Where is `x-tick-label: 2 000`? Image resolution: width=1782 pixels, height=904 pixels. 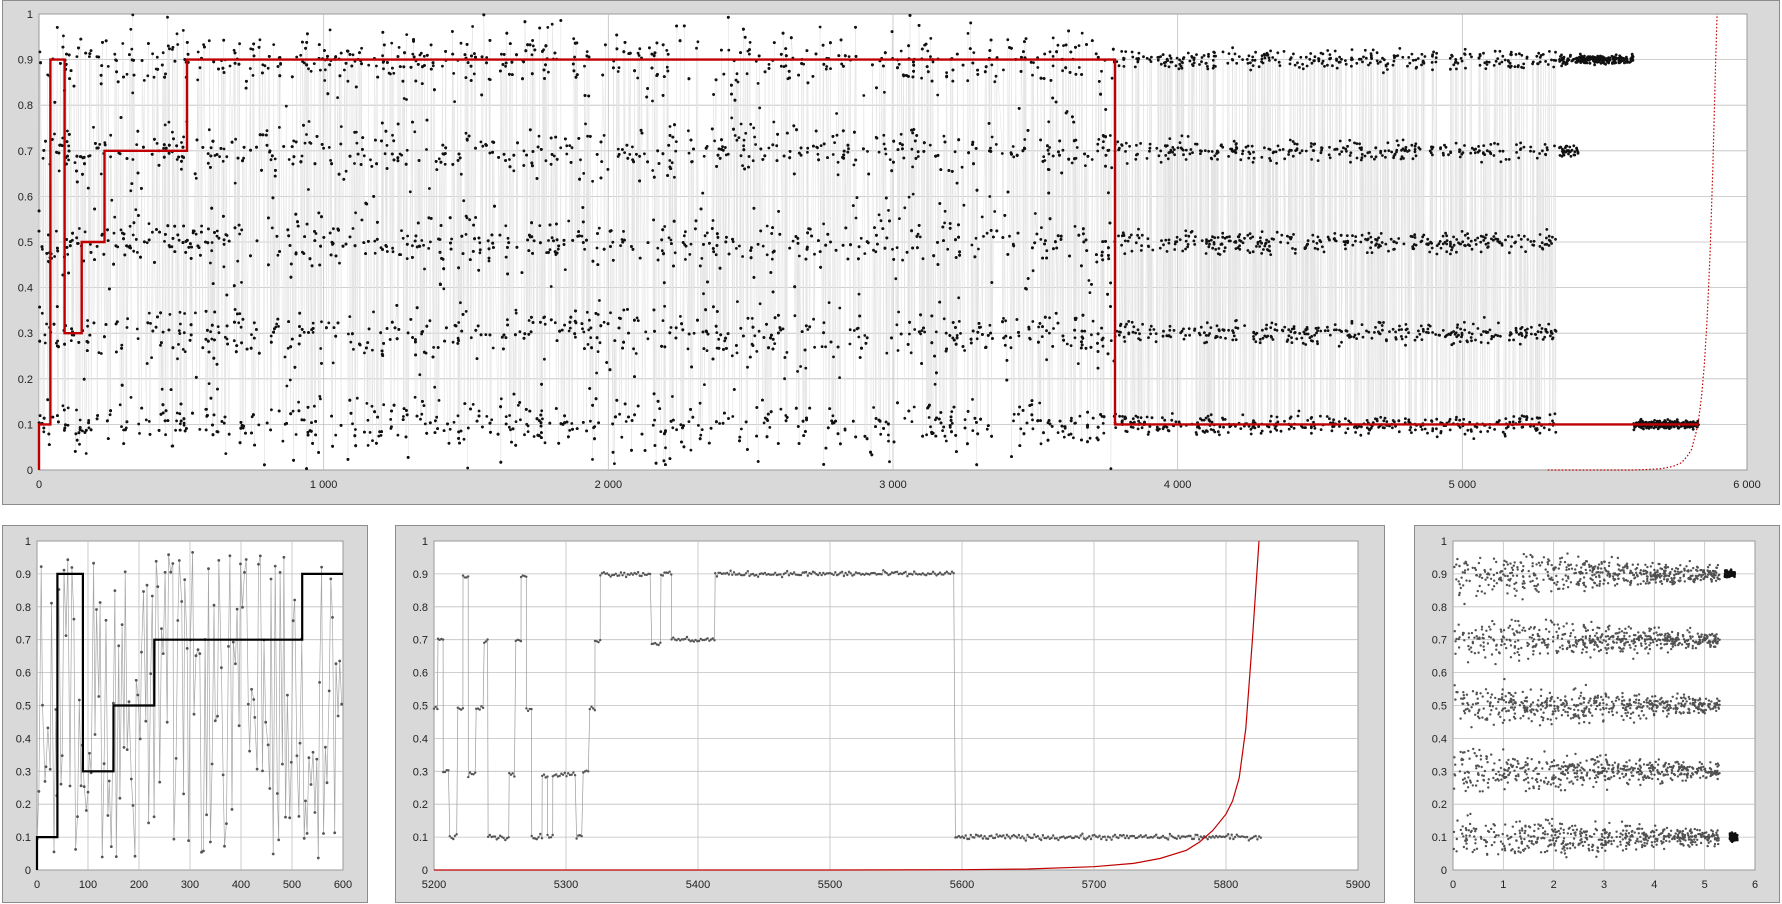 x-tick-label: 2 000 is located at coordinates (609, 485).